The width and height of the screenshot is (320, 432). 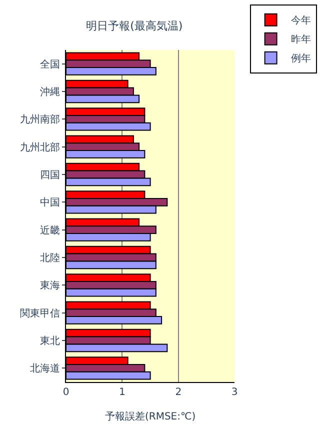 I want to click on x-tick-label: 2, so click(x=178, y=392).